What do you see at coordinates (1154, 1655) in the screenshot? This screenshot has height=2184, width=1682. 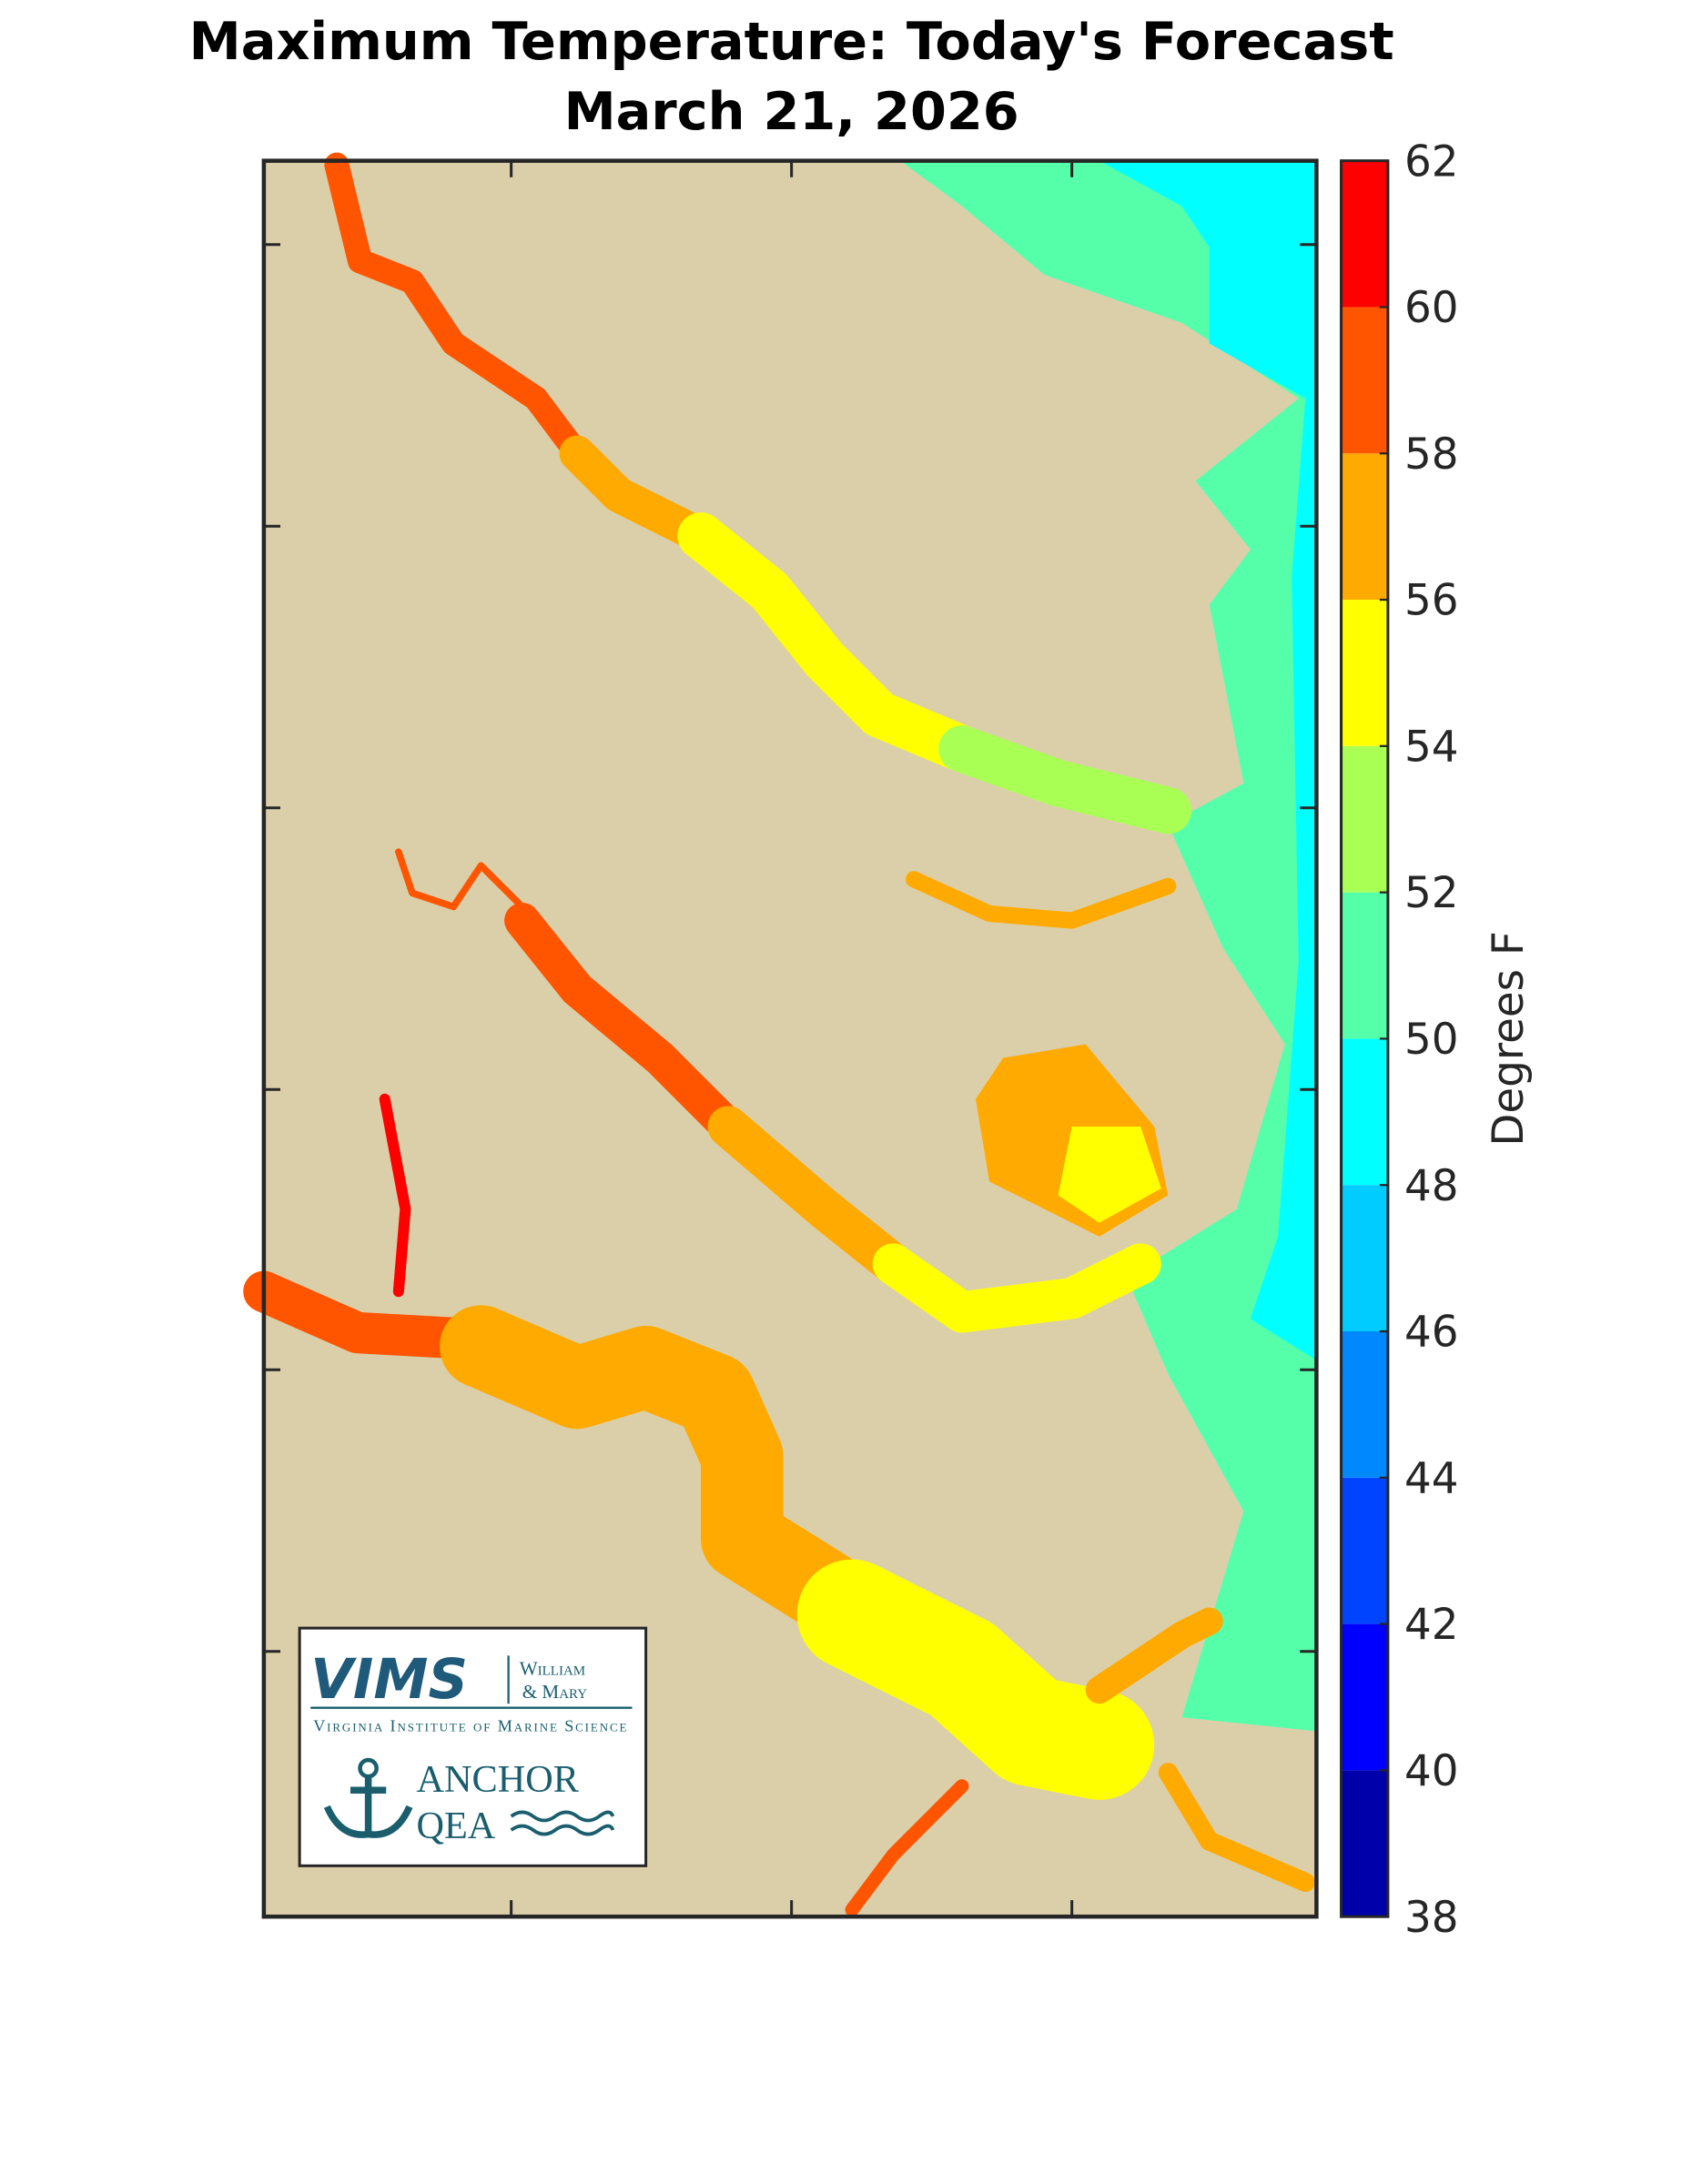 I see `lynnhaven-river` at bounding box center [1154, 1655].